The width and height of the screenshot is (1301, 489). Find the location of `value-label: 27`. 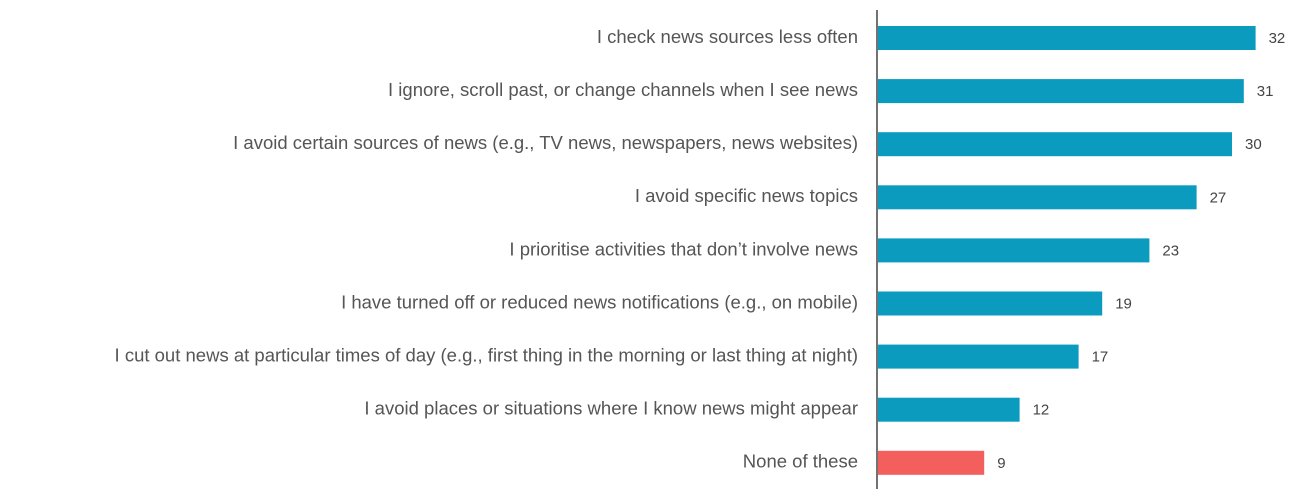

value-label: 27 is located at coordinates (1218, 197).